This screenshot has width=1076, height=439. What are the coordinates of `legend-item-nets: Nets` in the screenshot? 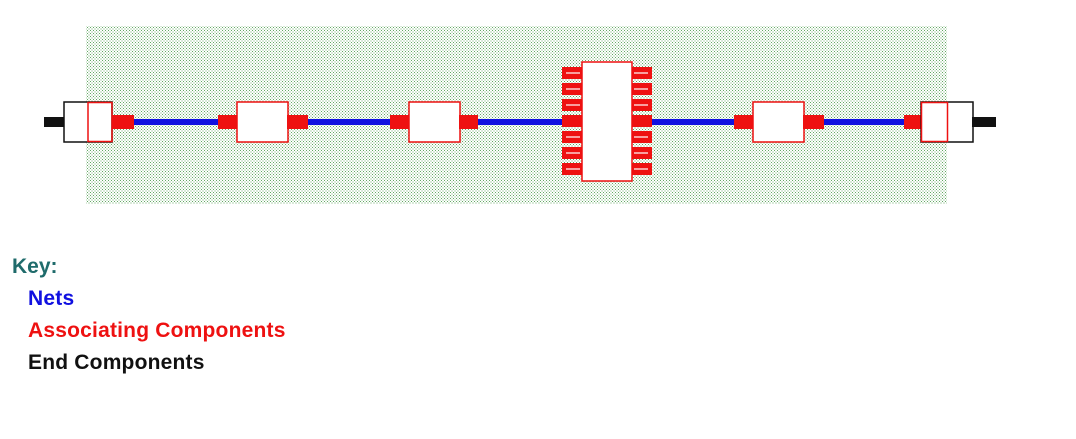 It's located at (51, 298).